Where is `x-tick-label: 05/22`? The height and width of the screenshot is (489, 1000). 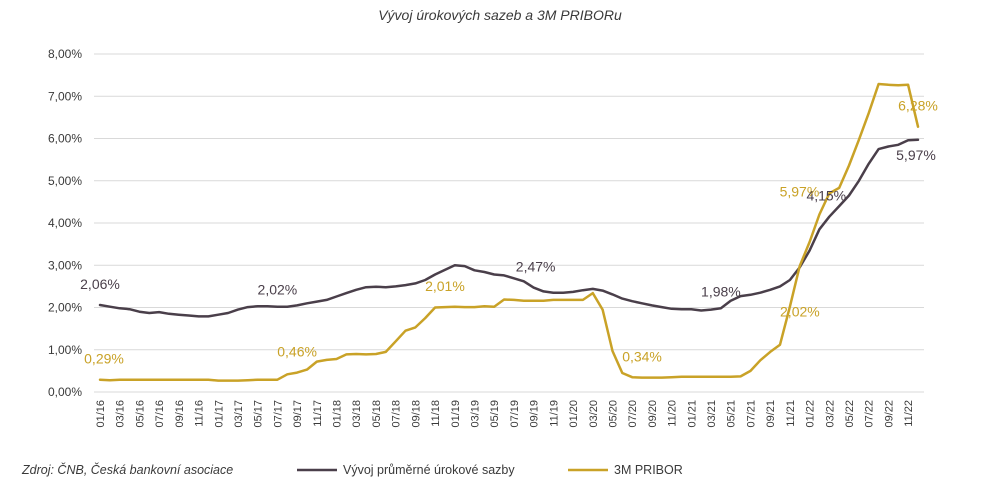 x-tick-label: 05/22 is located at coordinates (850, 414).